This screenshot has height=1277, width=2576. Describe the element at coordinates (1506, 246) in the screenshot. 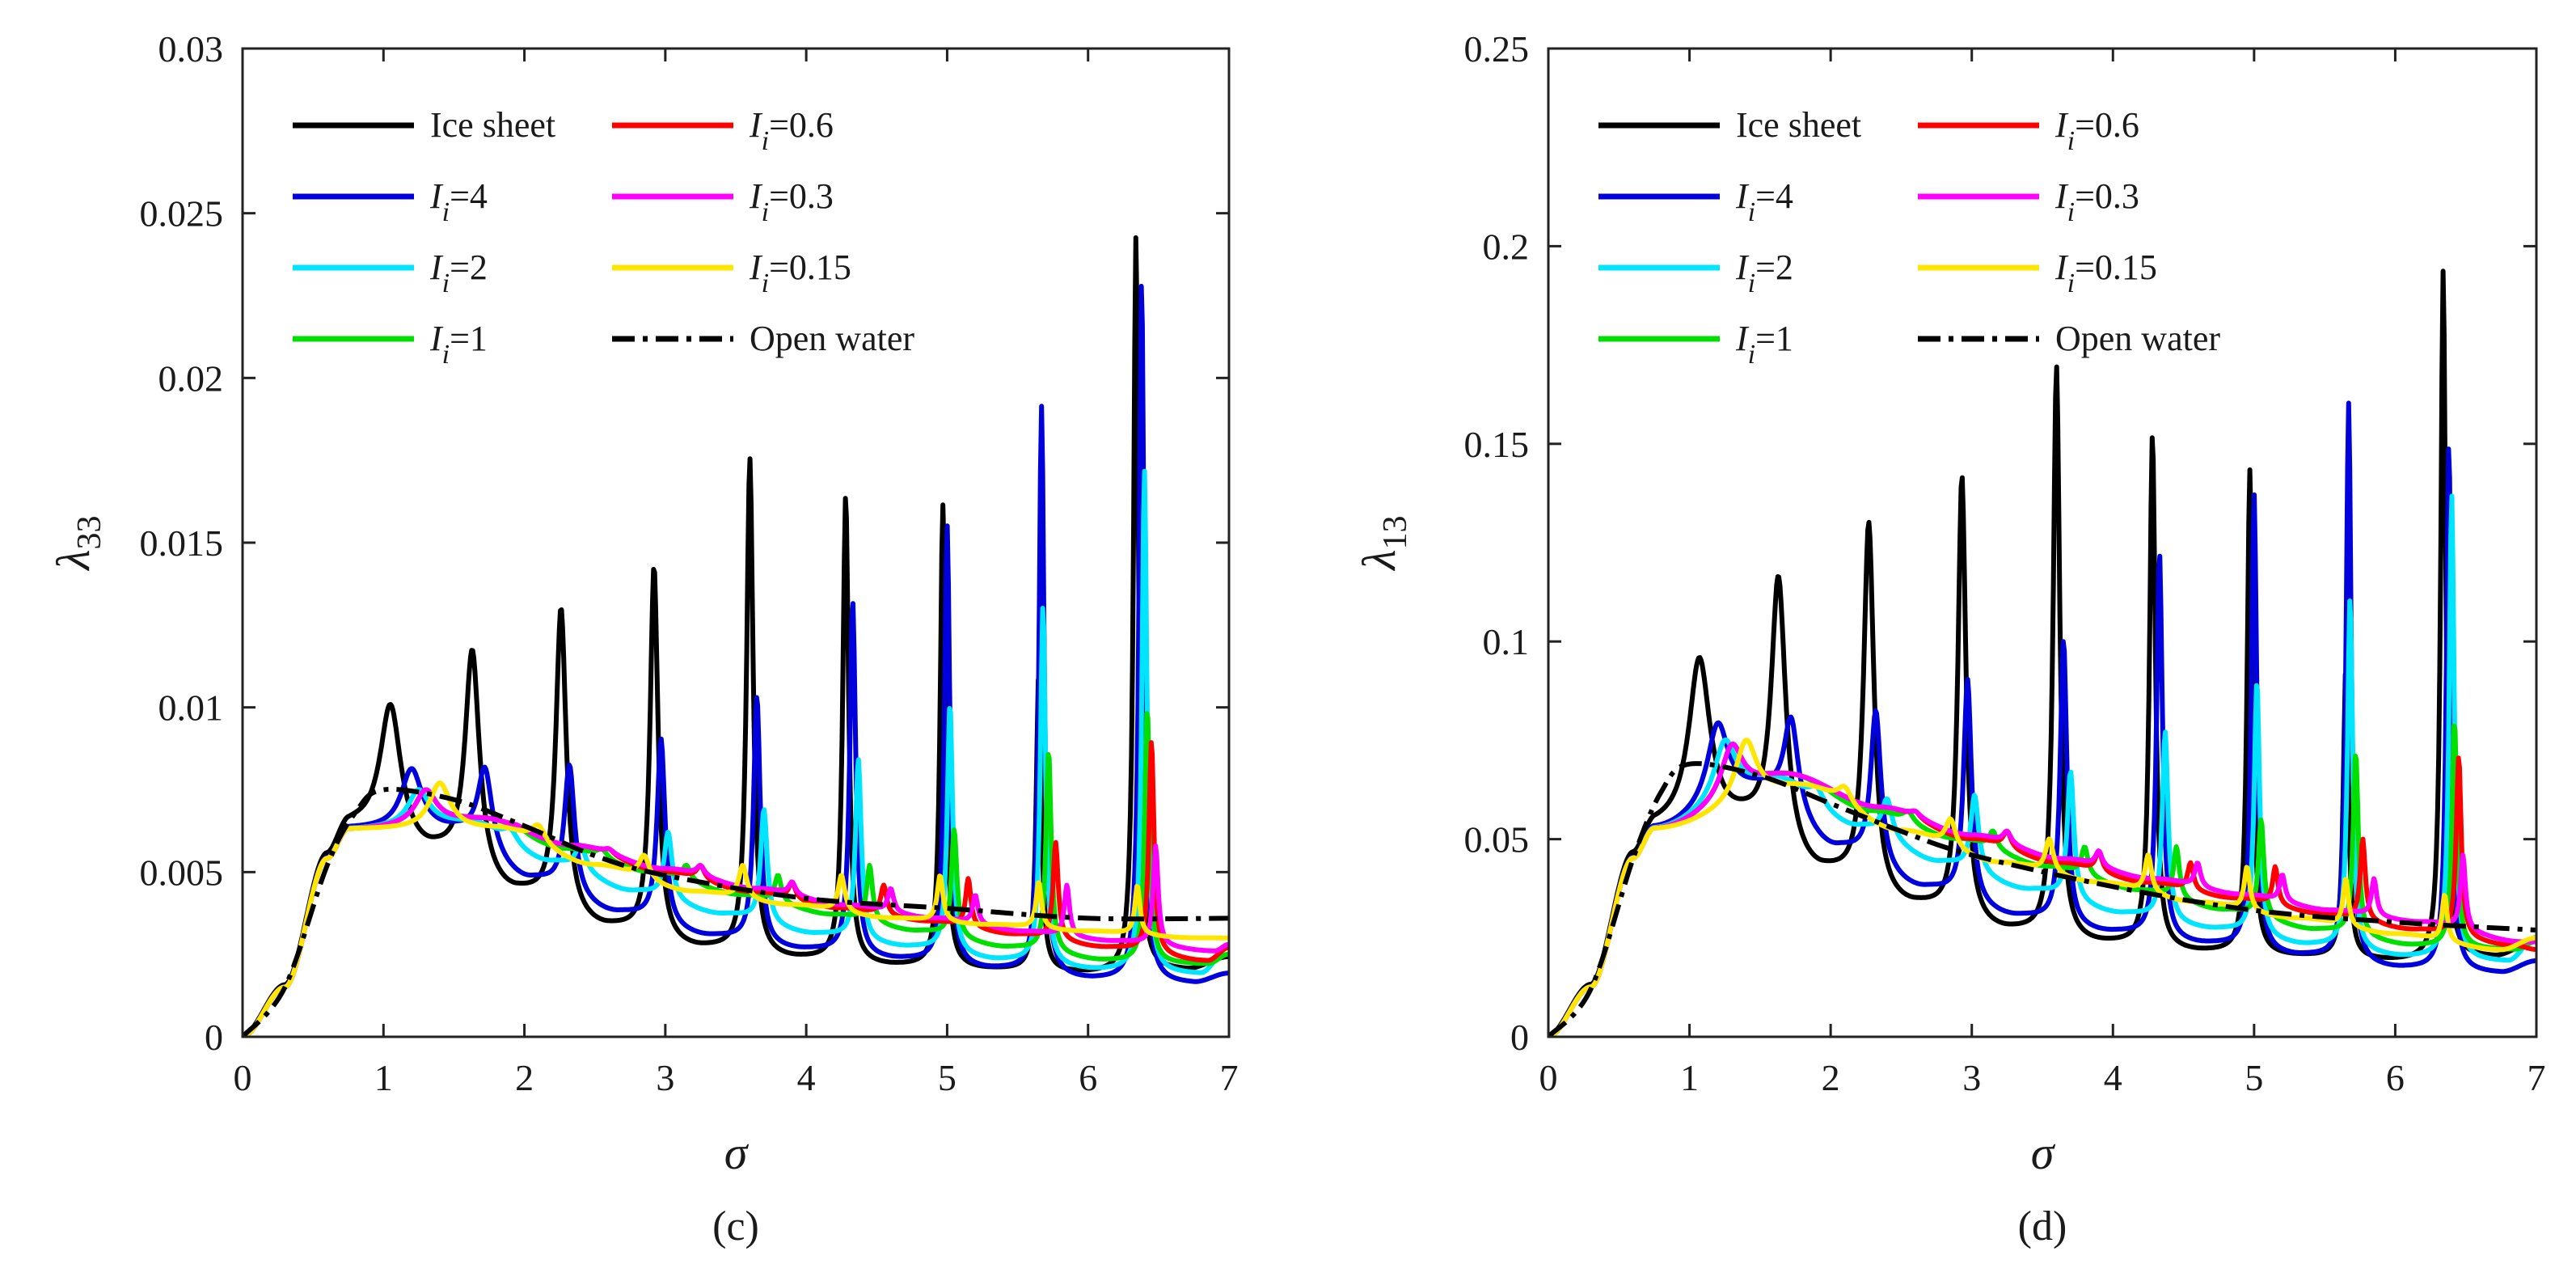

I see `y-tick-label: 0.2` at that location.